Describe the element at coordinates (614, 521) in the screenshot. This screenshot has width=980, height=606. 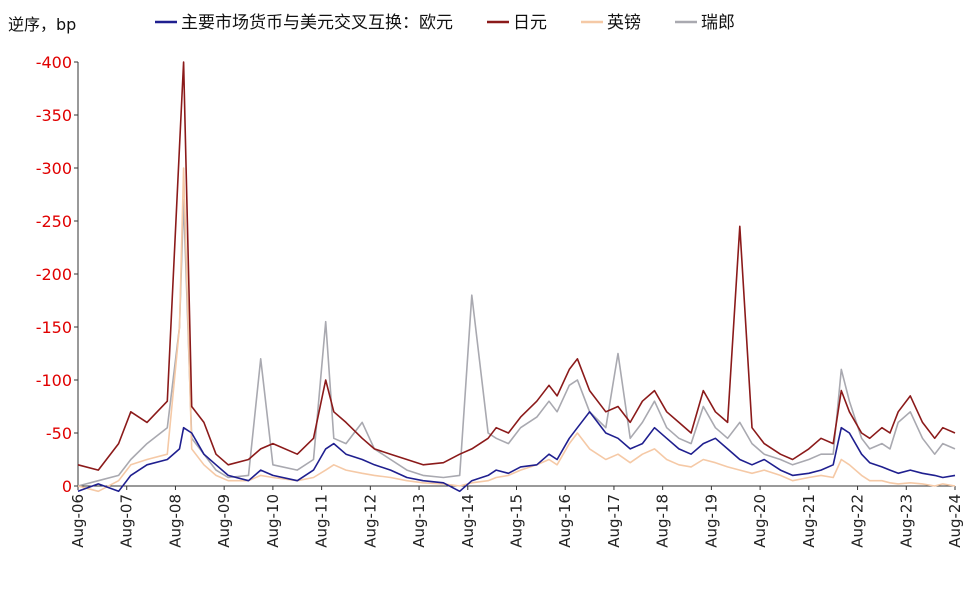
I see `x-tick-label: Aug-17` at that location.